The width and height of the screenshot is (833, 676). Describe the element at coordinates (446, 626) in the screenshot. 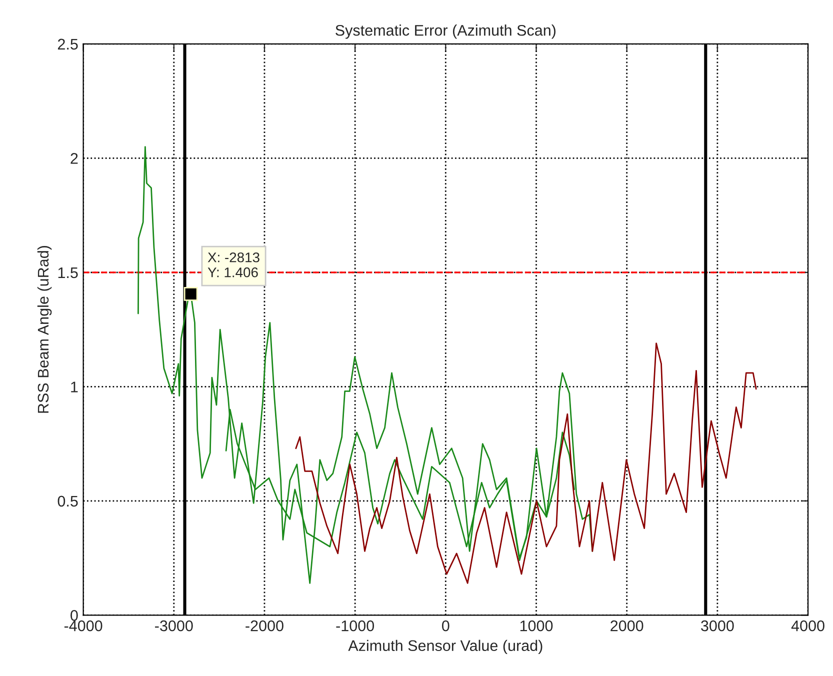

I see `x-tick-label: 0` at that location.